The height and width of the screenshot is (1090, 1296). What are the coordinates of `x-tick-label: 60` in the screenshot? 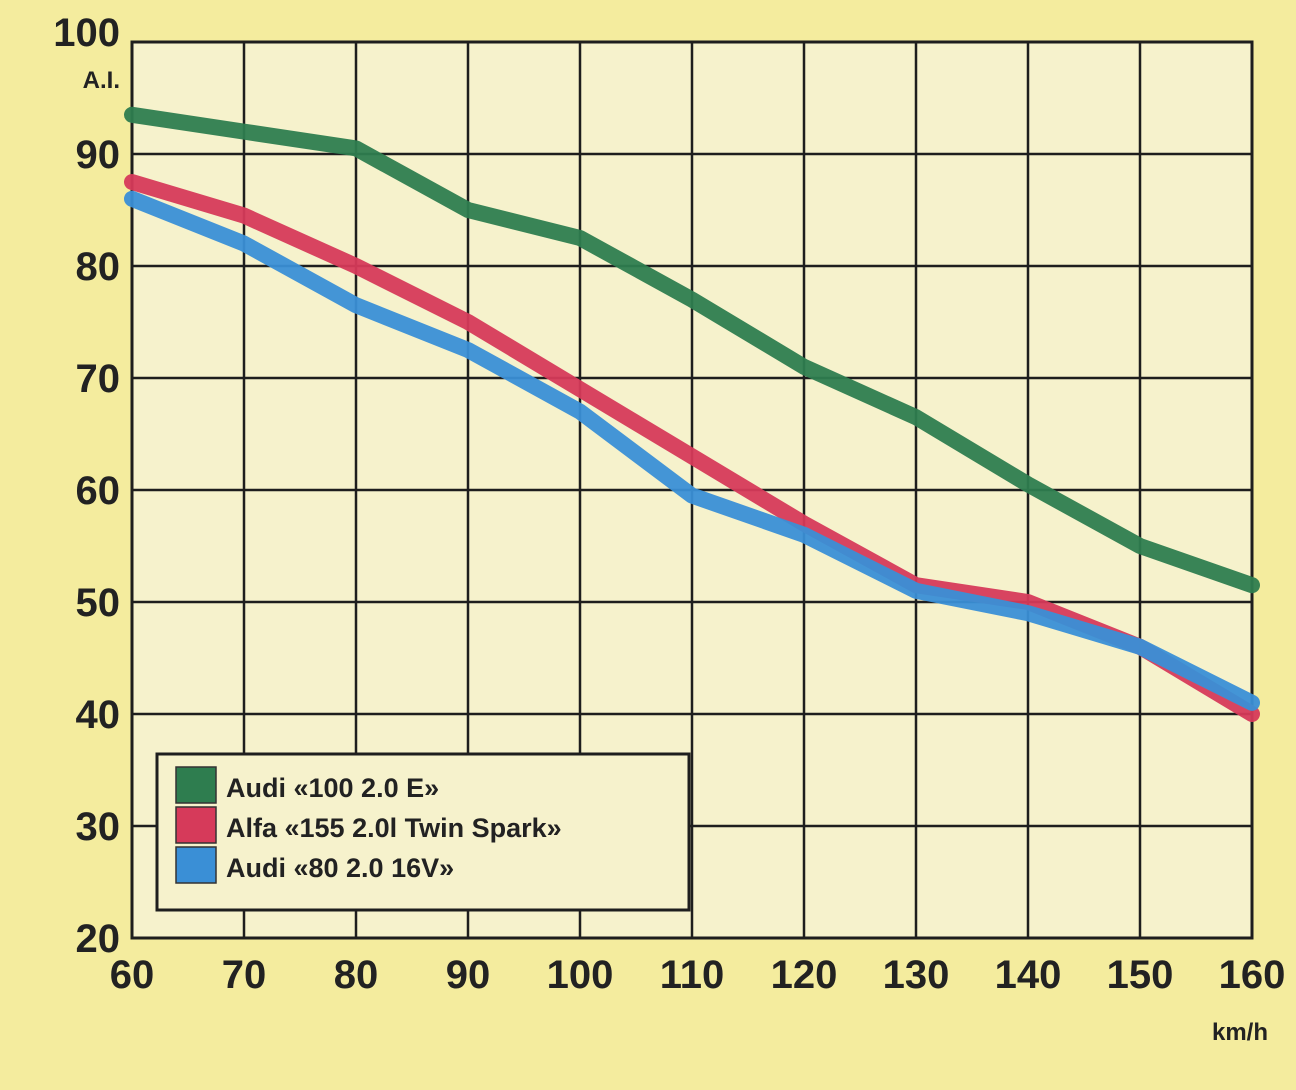 It's located at (132, 975).